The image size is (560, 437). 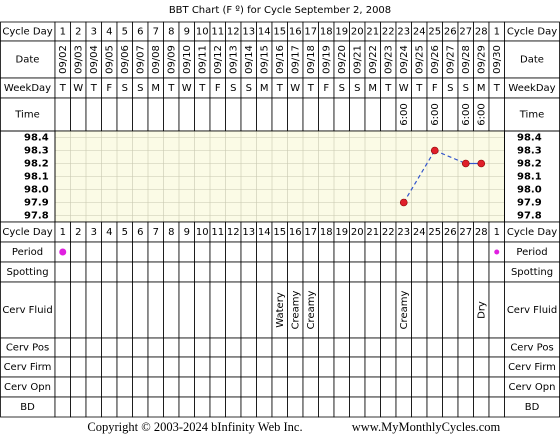 I want to click on time: 6:00, so click(x=404, y=114).